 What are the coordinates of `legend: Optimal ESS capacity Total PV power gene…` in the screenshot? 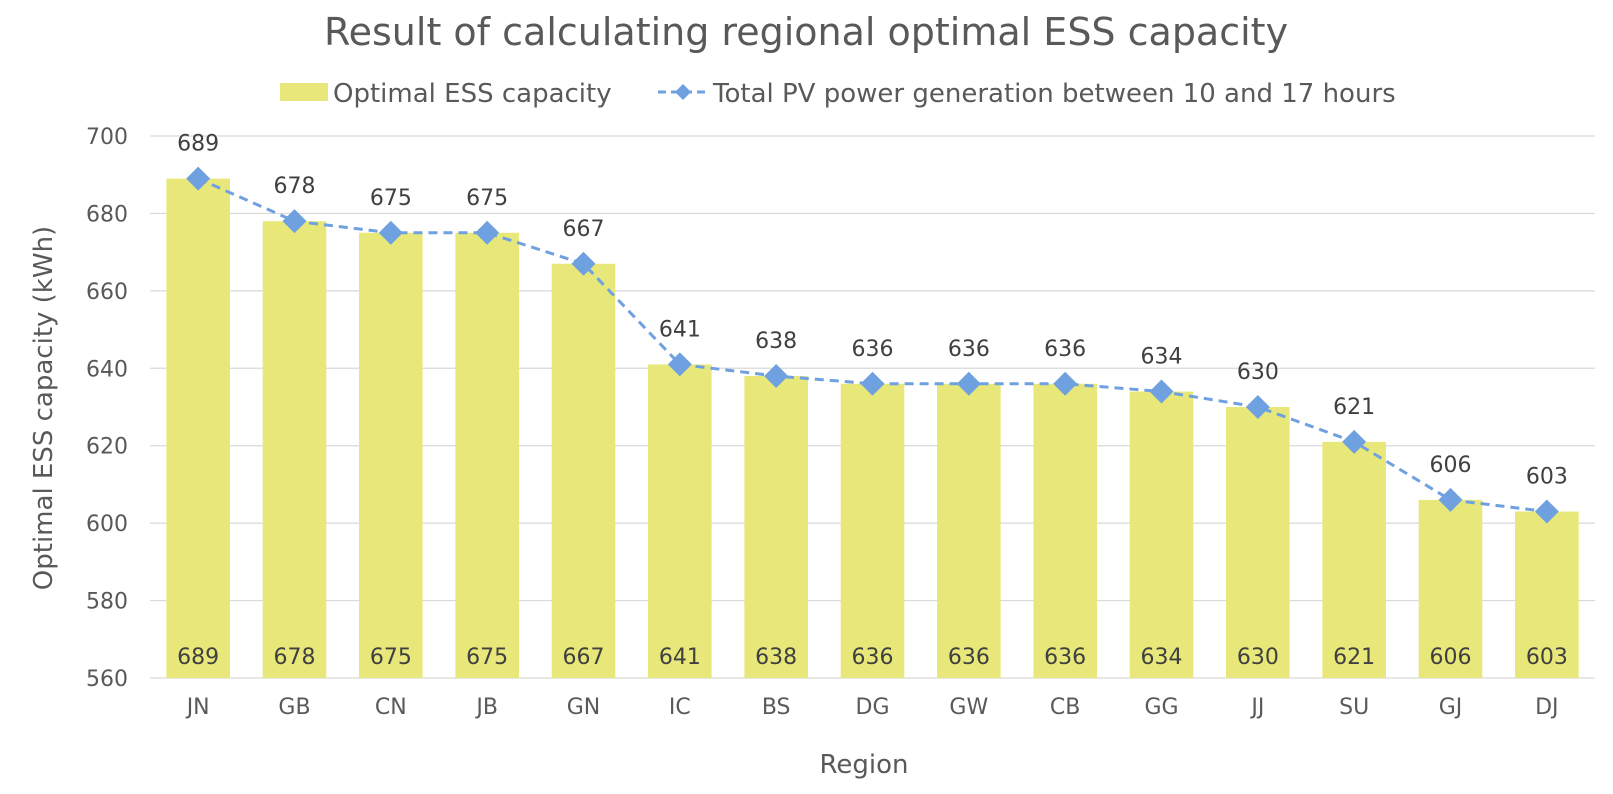 It's located at (838, 94).